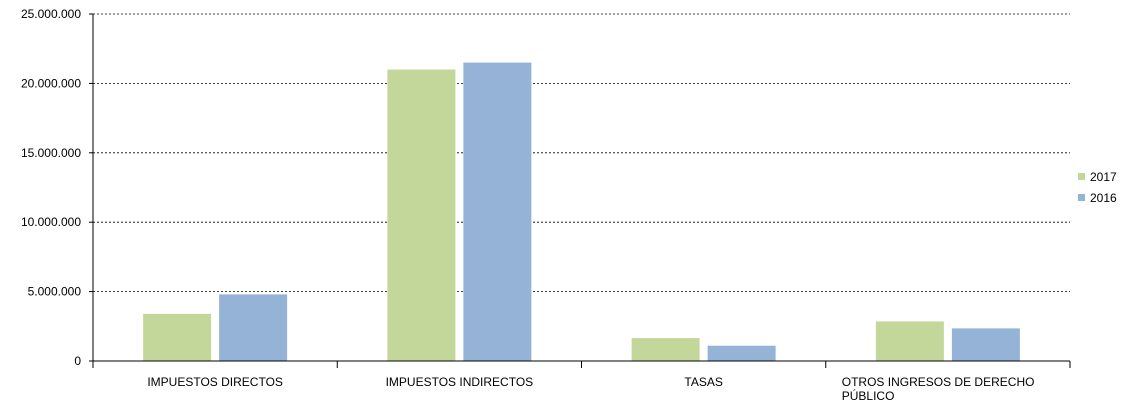  I want to click on x-tick-label: OTROS INGRESOS DE DERECHO PÚBLICO, so click(938, 389).